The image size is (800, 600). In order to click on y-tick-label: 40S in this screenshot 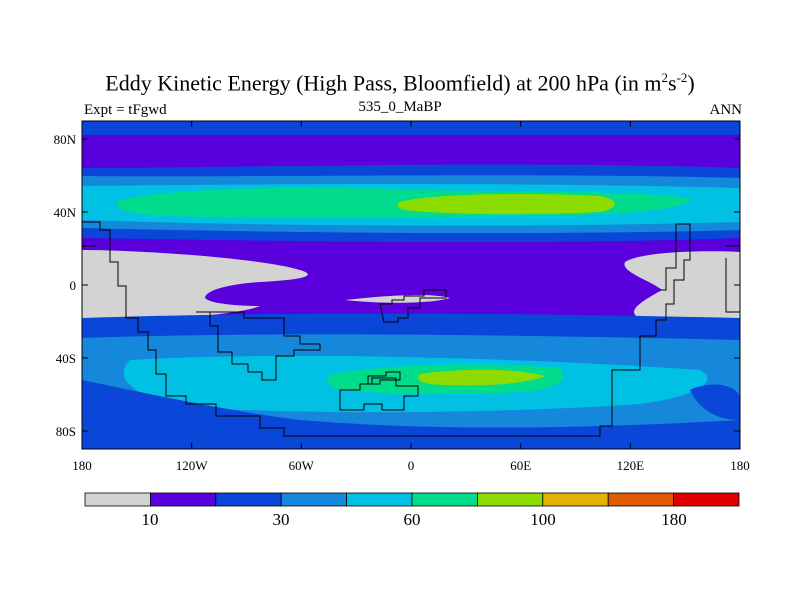, I will do `click(66, 358)`.